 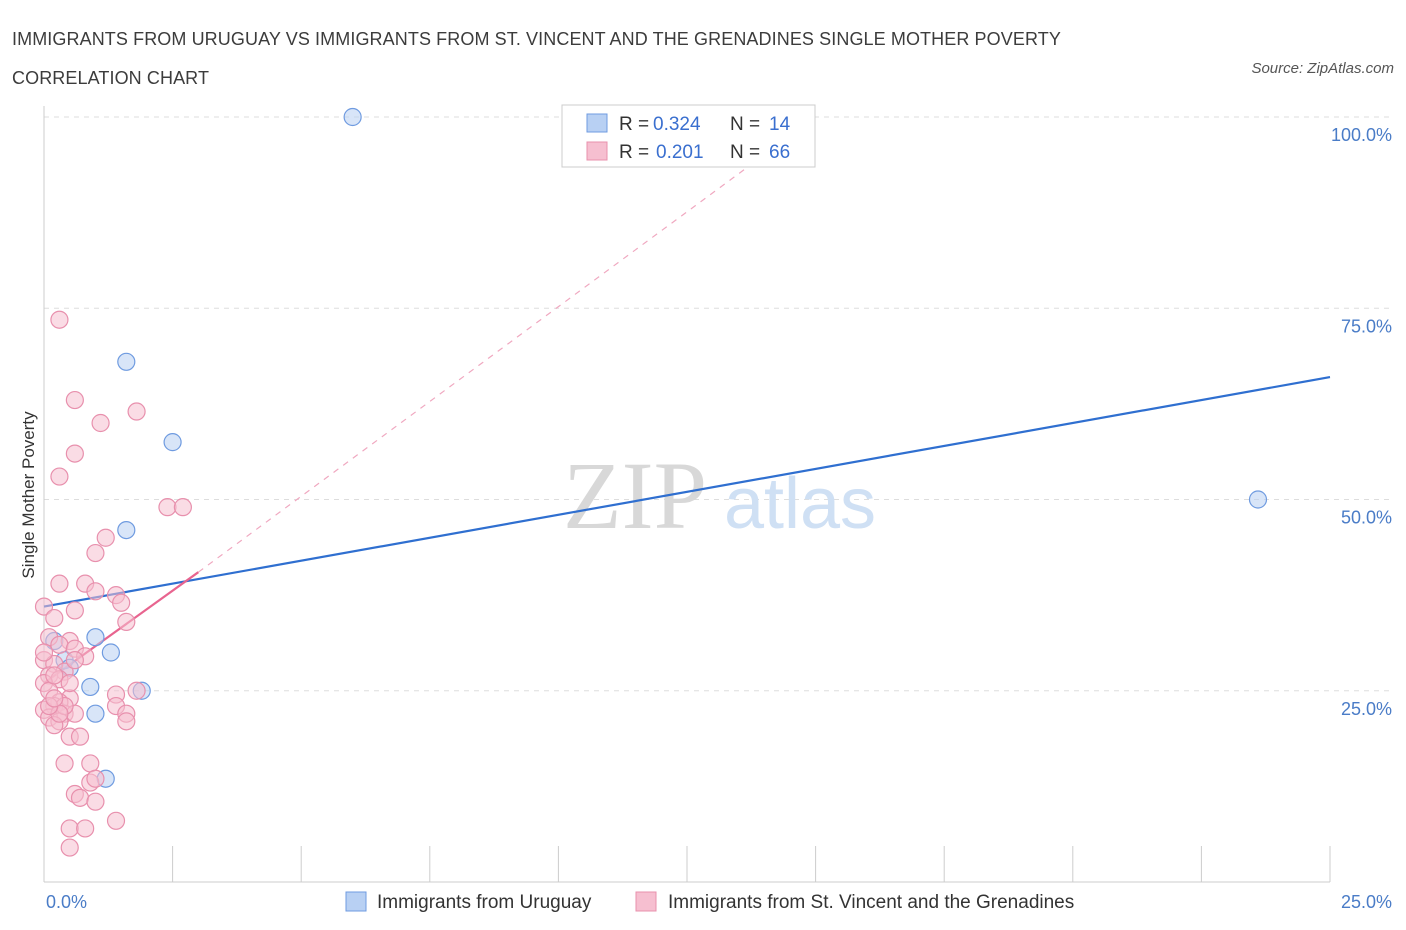 I want to click on legend-r-value-2: 0.201, so click(x=680, y=152).